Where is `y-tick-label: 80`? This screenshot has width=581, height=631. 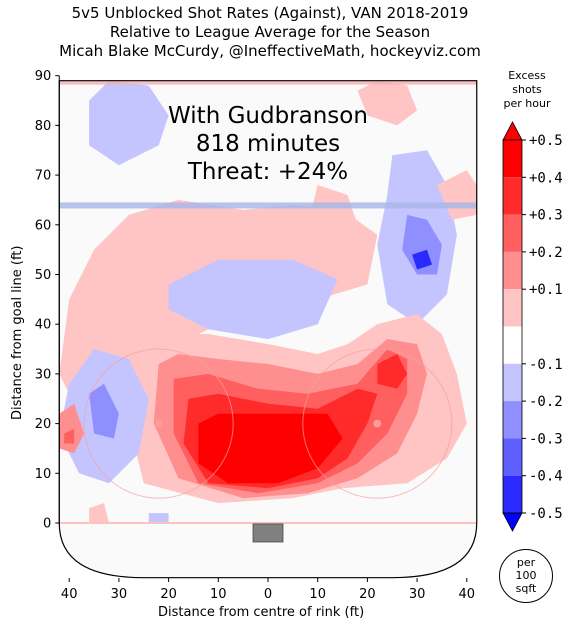 y-tick-label: 80 is located at coordinates (43, 126).